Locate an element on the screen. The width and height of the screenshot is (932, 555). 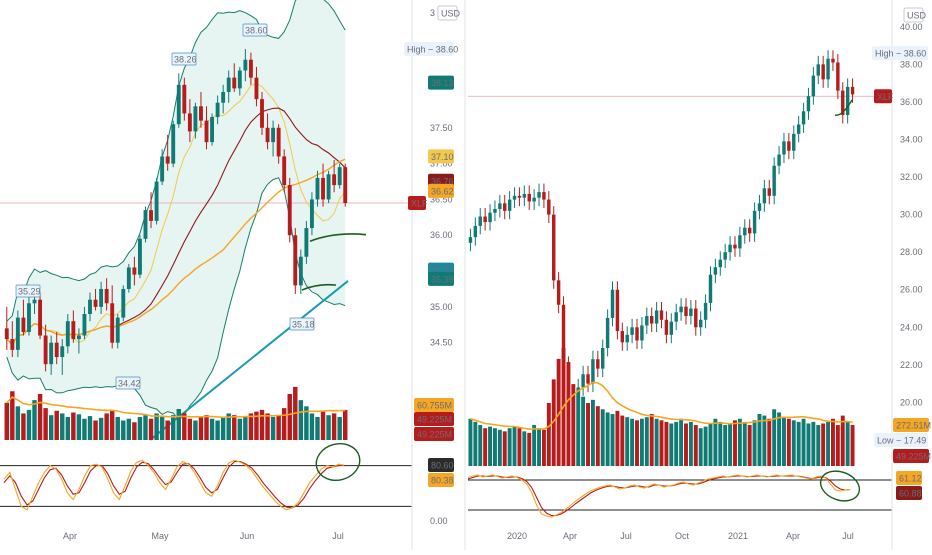
left-band-low-tag-text: 35.52 is located at coordinates (442, 270).